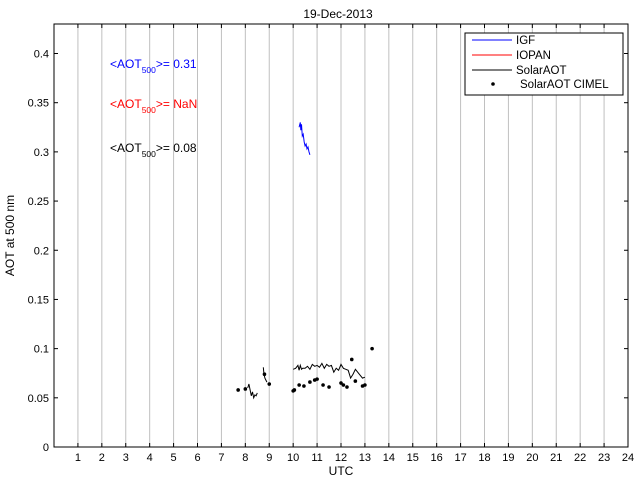 The height and width of the screenshot is (480, 640). Describe the element at coordinates (38, 202) in the screenshot. I see `y-tick-label: 0.25` at that location.